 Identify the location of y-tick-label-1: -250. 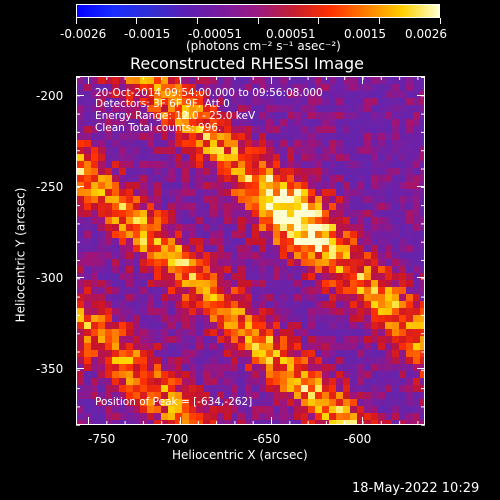
(50, 187).